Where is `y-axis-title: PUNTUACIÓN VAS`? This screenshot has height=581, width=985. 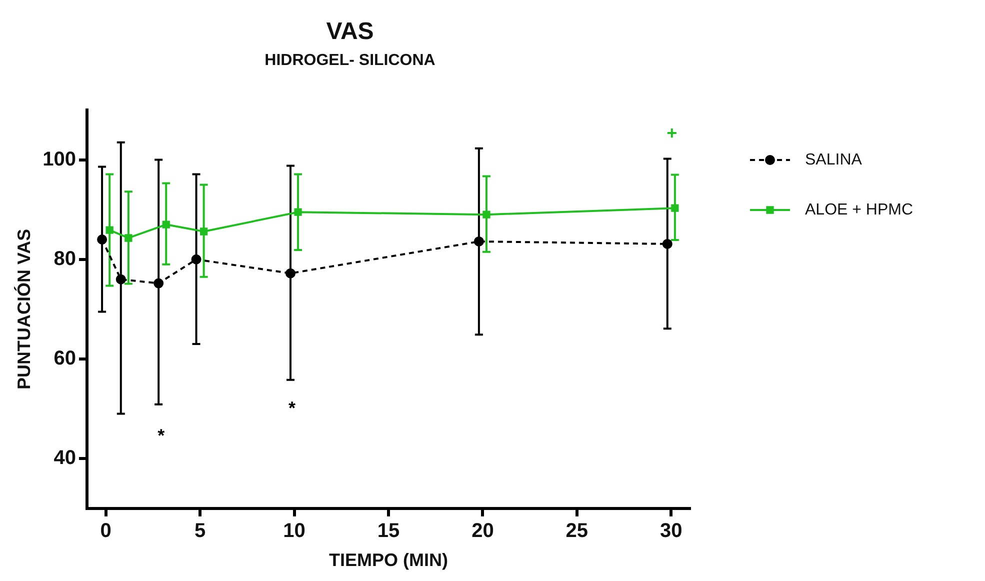 y-axis-title: PUNTUACIÓN VAS is located at coordinates (24, 309).